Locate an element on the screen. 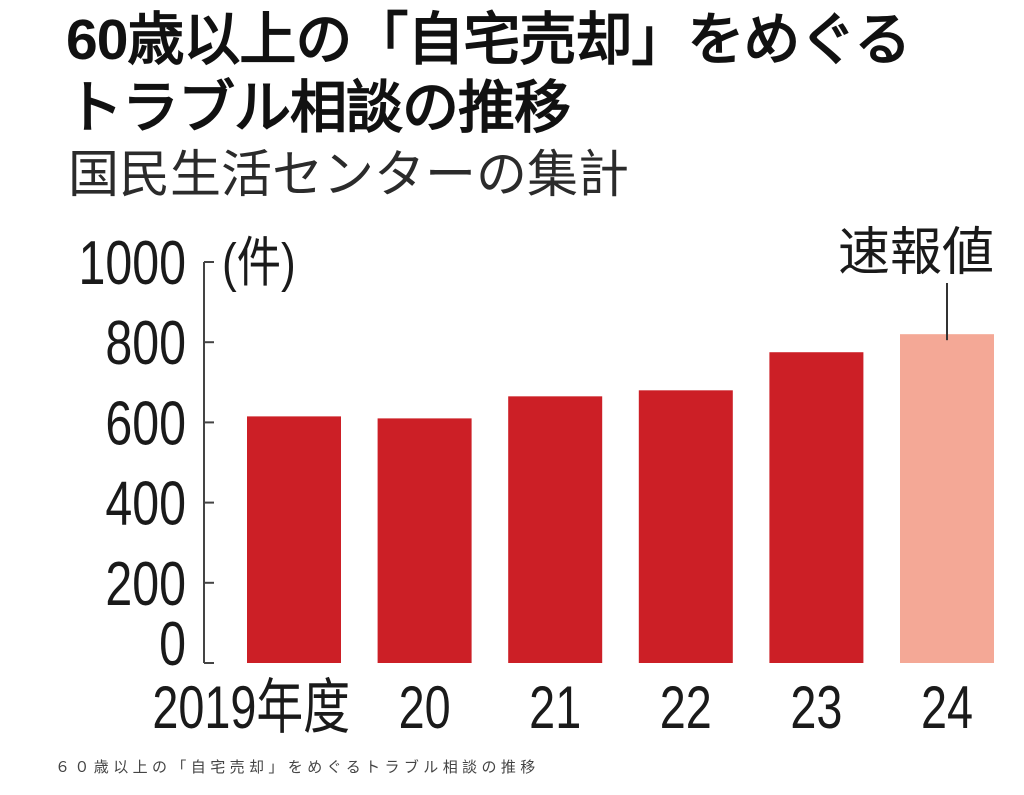 This screenshot has width=1024, height=795. y-tick-label: 1000 is located at coordinates (132, 262).